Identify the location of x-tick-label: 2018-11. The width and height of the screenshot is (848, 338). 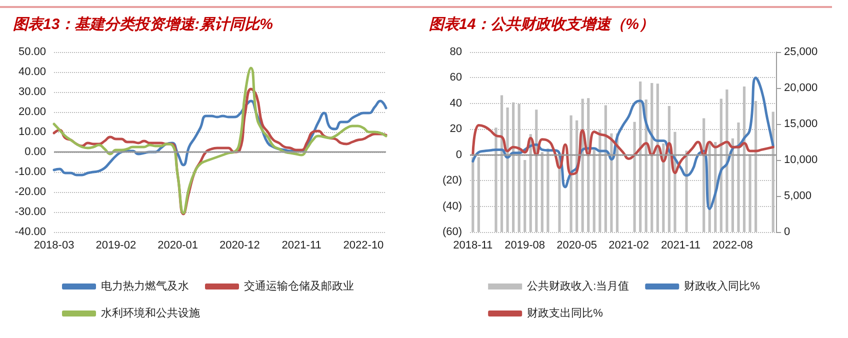
(473, 246).